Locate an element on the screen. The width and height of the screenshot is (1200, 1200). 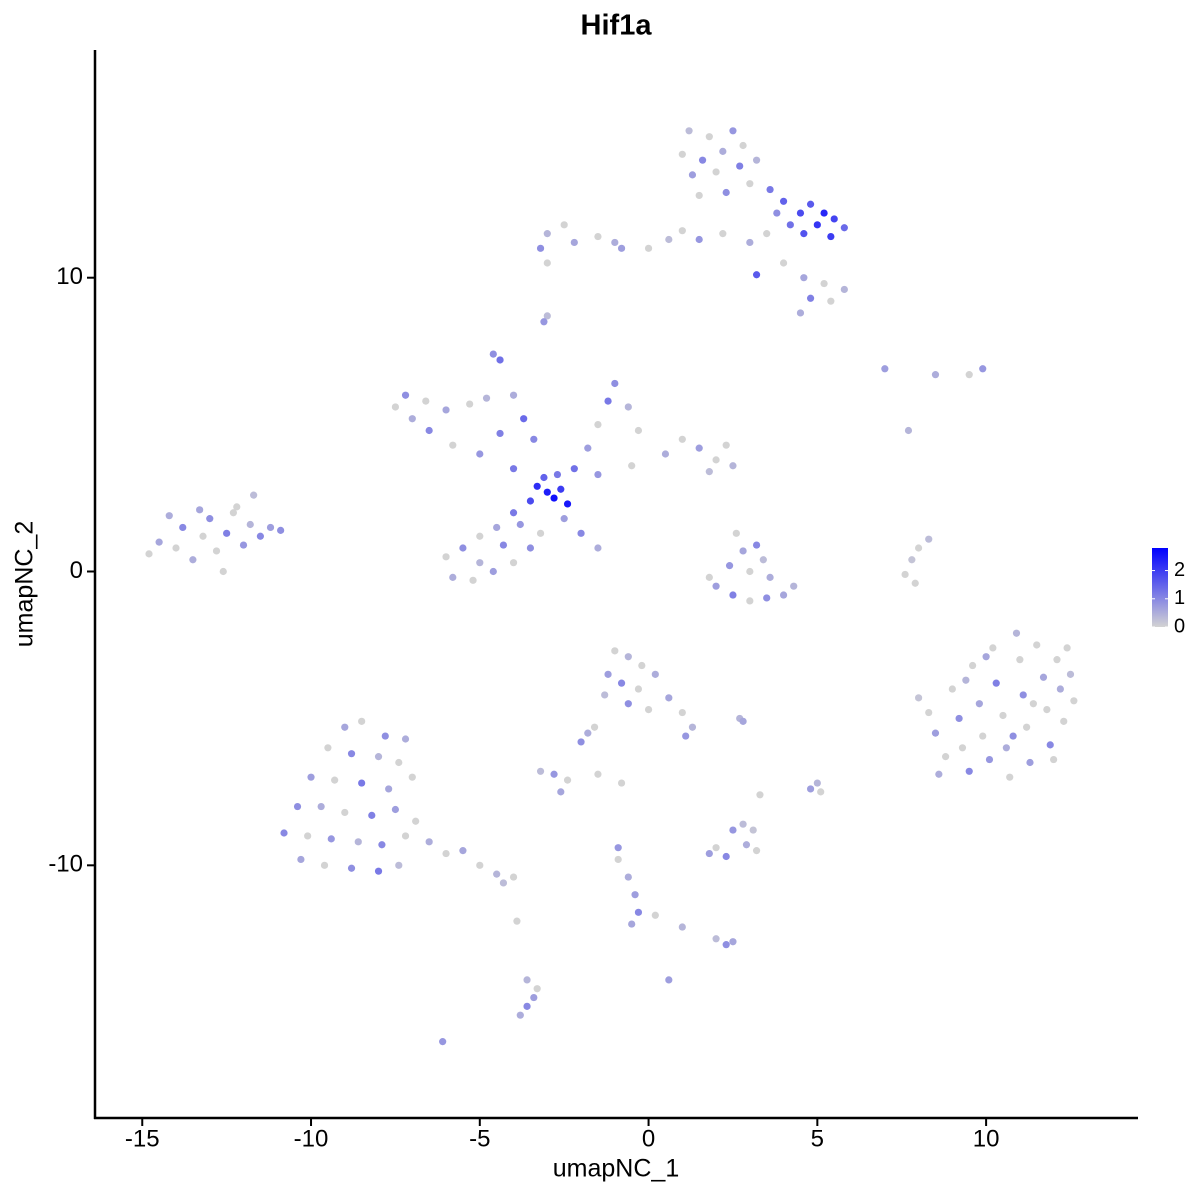
x-tick-label: 0 is located at coordinates (648, 1138).